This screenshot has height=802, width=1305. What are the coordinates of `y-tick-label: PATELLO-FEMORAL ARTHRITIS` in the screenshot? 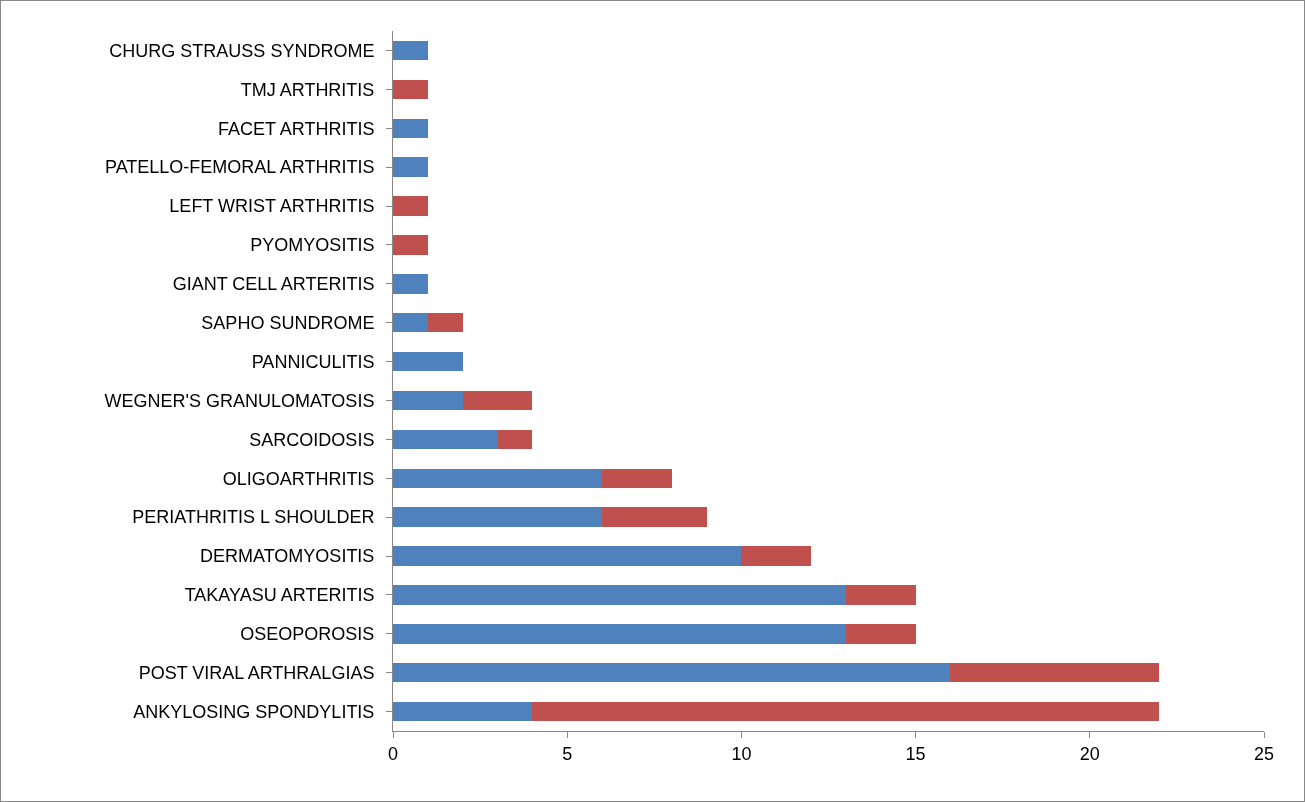 It's located at (240, 167).